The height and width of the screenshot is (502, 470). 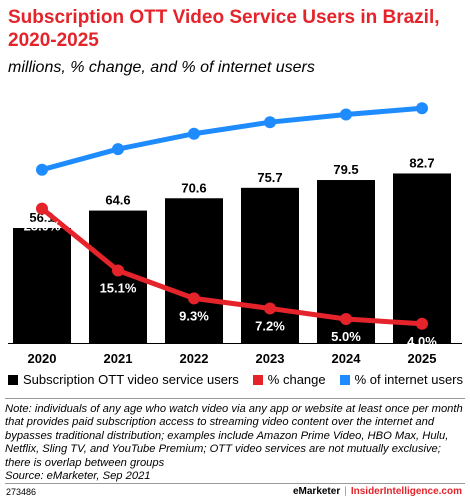 What do you see at coordinates (345, 169) in the screenshot?
I see `bar-value-label-2024: 79.5` at bounding box center [345, 169].